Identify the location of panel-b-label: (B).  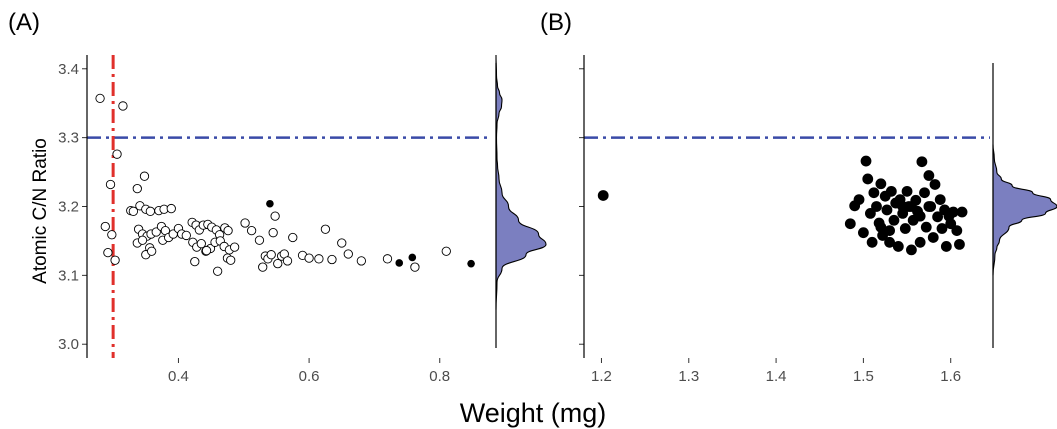
(556, 22).